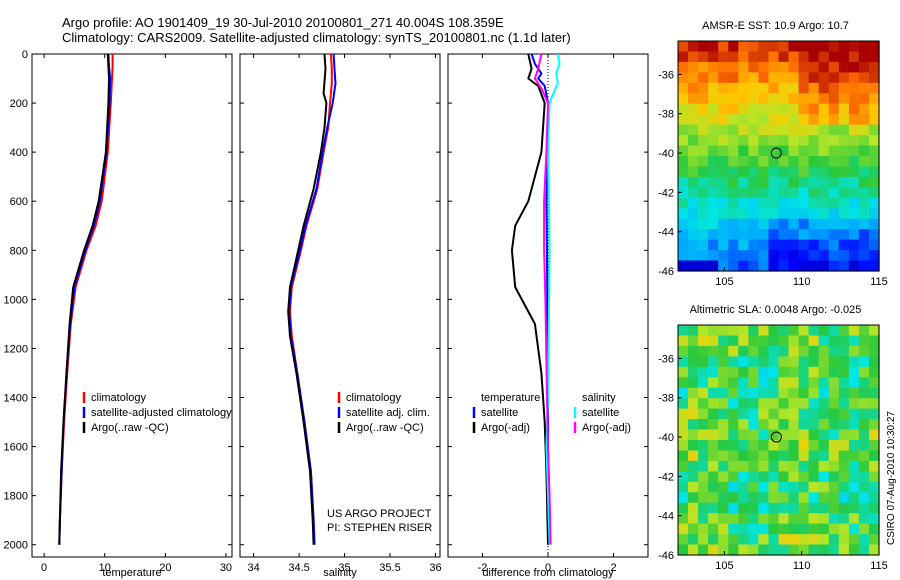 Image resolution: width=900 pixels, height=580 pixels. What do you see at coordinates (600, 413) in the screenshot?
I see `legend-item-diff-sal: satellite` at bounding box center [600, 413].